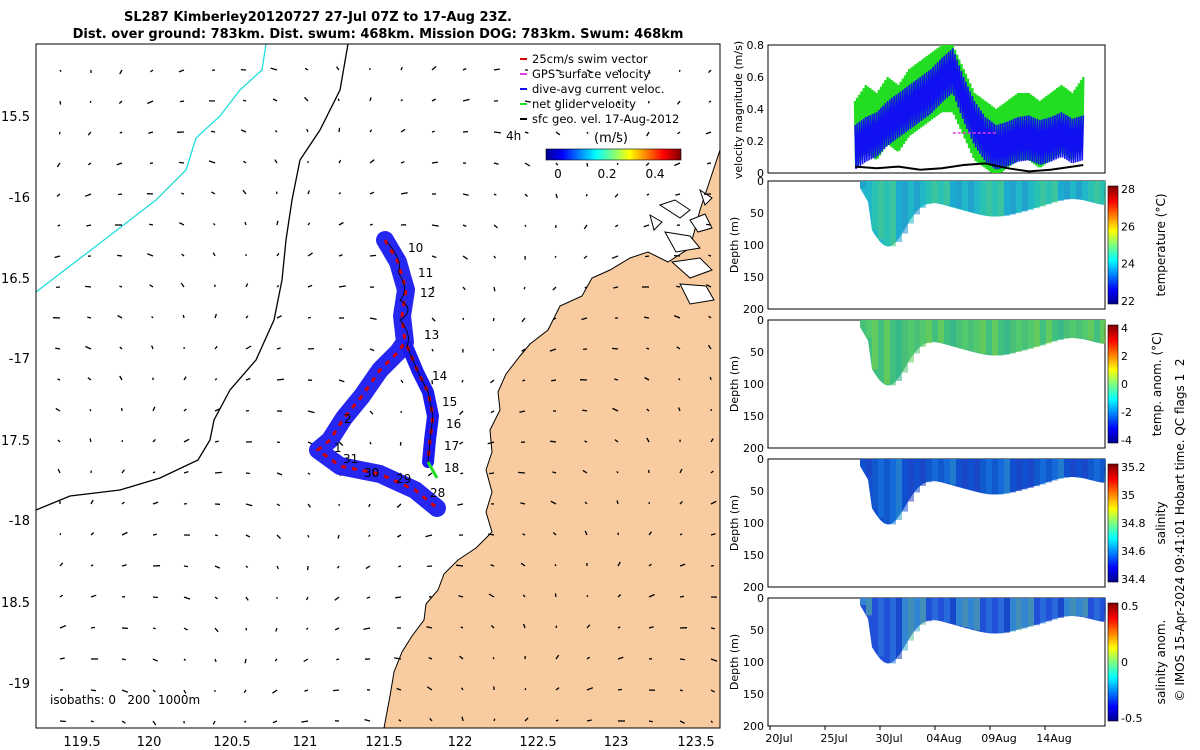 The image size is (1200, 750). What do you see at coordinates (591, 74) in the screenshot?
I see `legend-label: GPS surface velocity` at bounding box center [591, 74].